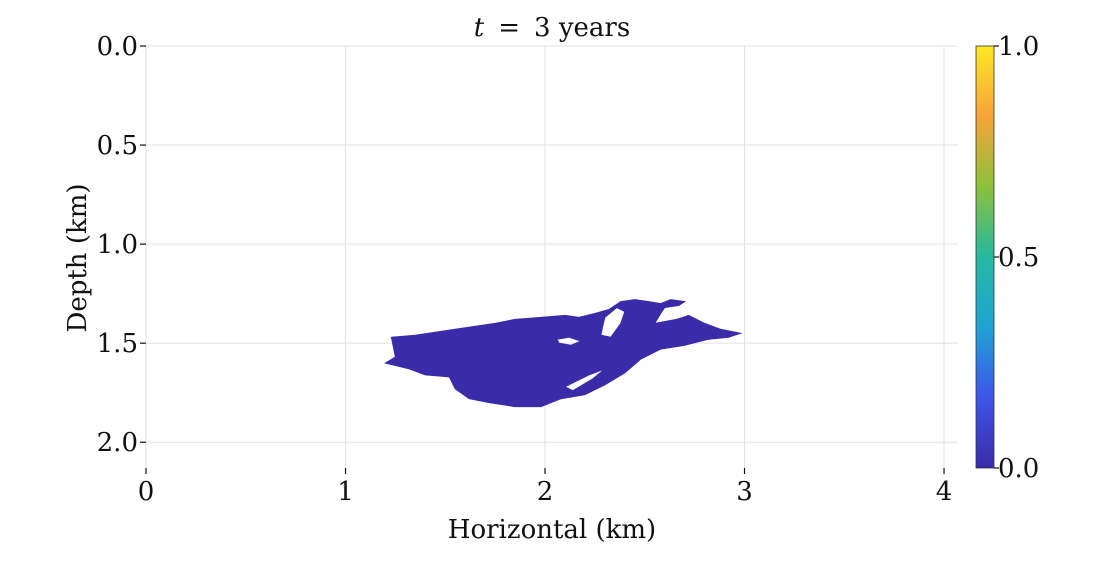 Image resolution: width=1098 pixels, height=576 pixels. Describe the element at coordinates (1018, 469) in the screenshot. I see `colorbar-tick-label: 0.0` at that location.